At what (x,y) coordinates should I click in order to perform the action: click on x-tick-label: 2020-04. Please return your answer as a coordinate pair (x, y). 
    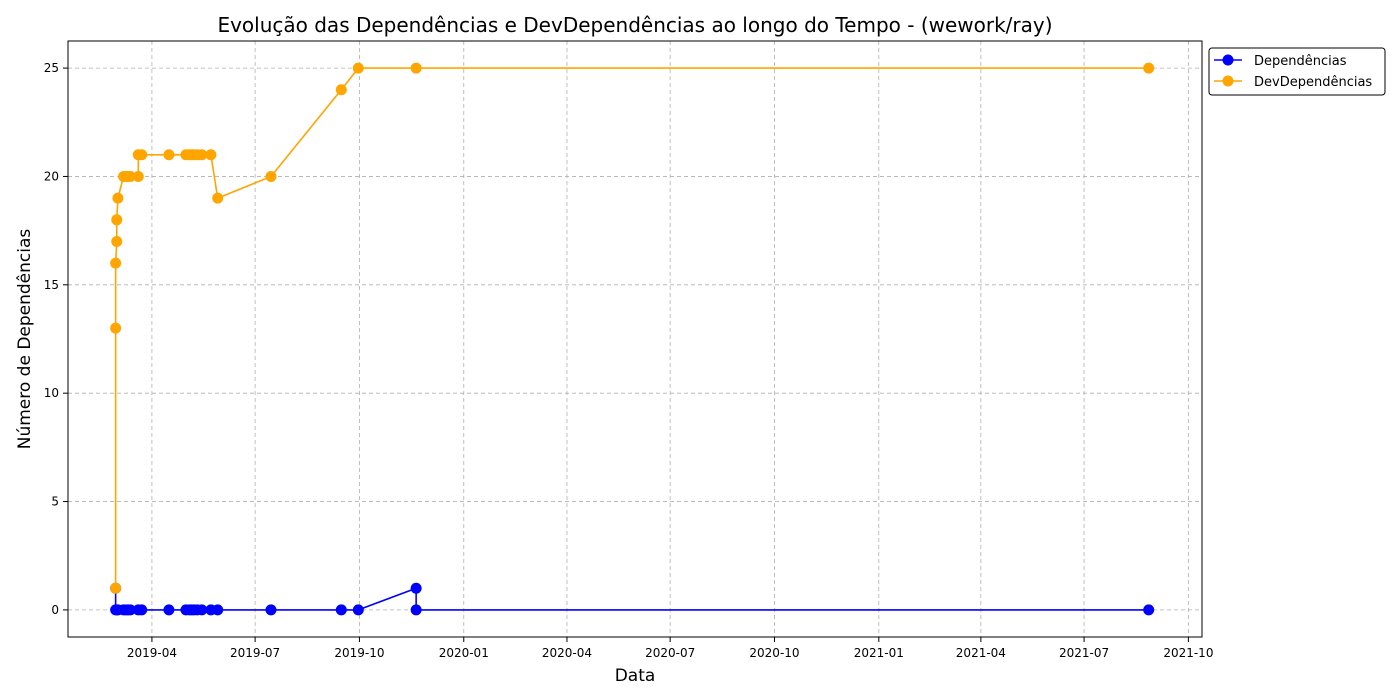
    Looking at the image, I should click on (567, 653).